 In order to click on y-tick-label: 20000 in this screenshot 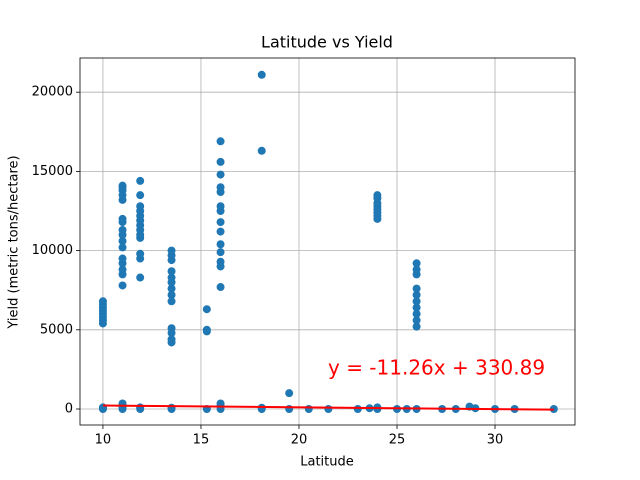, I will do `click(52, 92)`.